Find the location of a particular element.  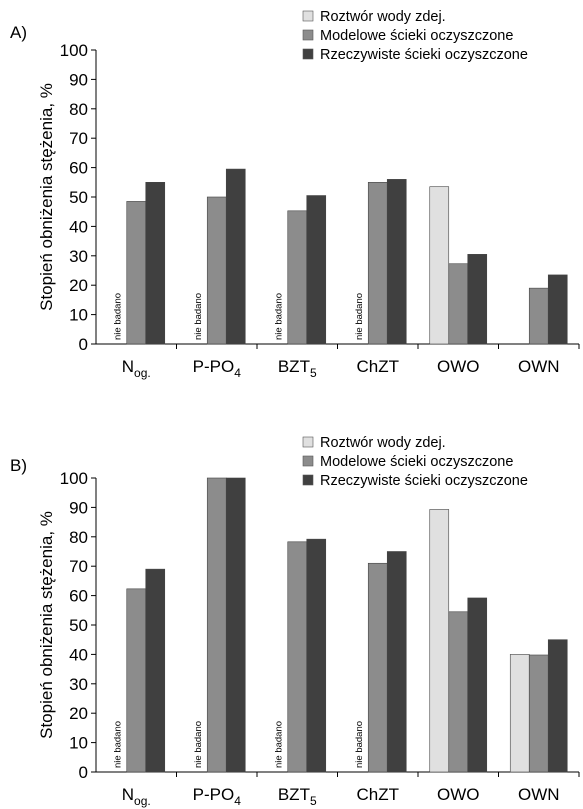

panel-label: B) is located at coordinates (18, 465).